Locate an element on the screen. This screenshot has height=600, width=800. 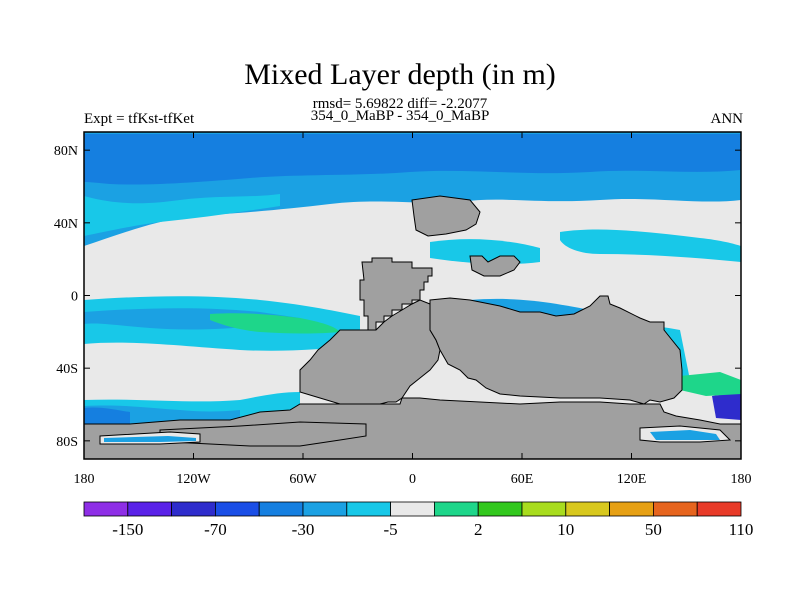
land-asia is located at coordinates (495, 266).